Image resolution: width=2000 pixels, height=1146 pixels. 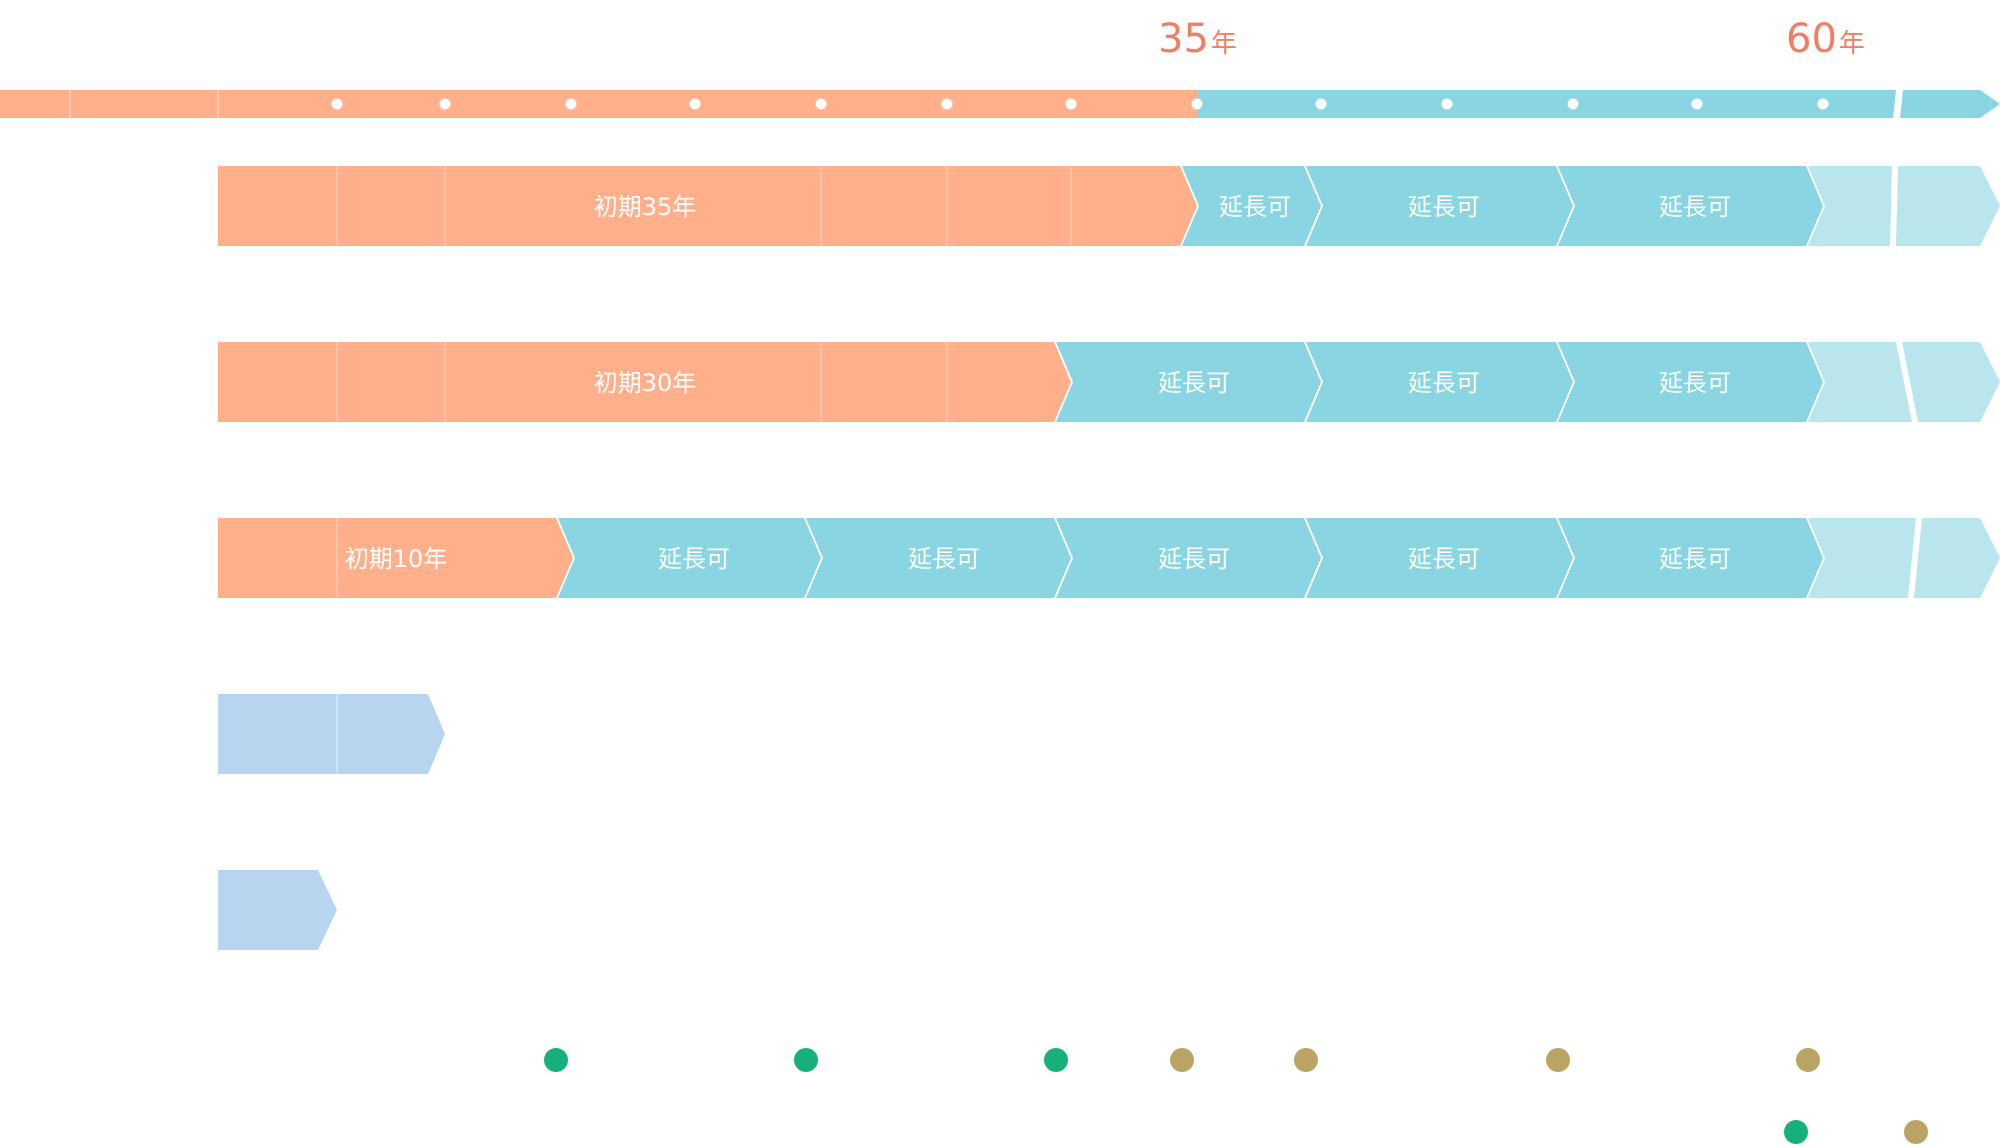 I want to click on row-initial-10: 初期10年 延長可 延長可 延長可 延長可 延長可, so click(x=1109, y=558).